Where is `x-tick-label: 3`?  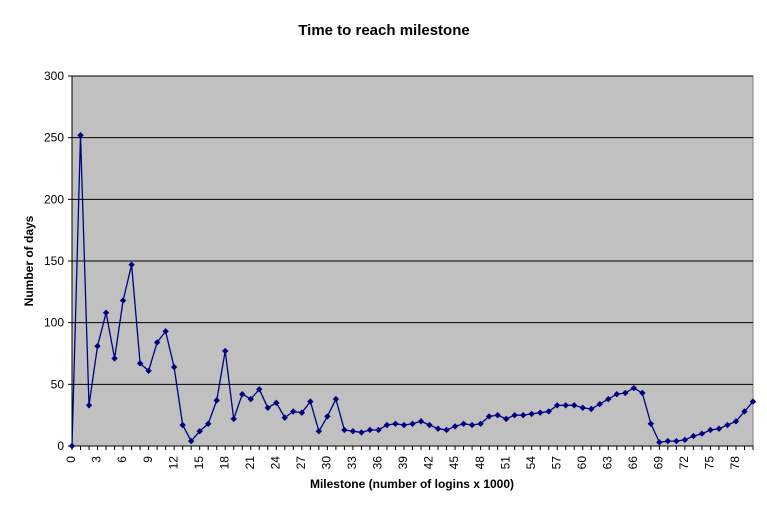 x-tick-label: 3 is located at coordinates (97, 459).